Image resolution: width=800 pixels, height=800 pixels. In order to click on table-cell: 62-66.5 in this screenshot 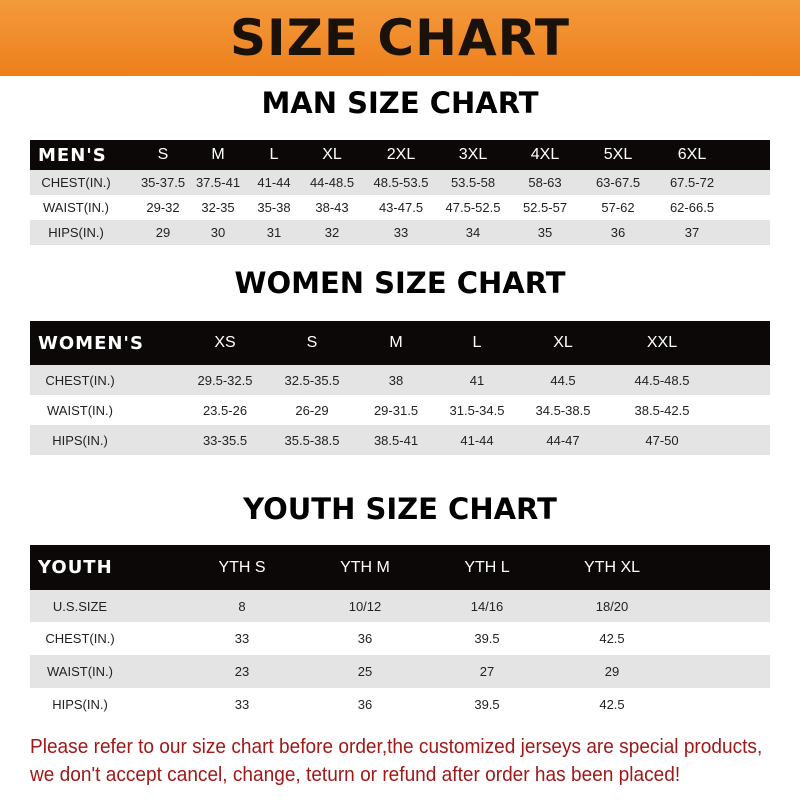, I will do `click(692, 207)`.